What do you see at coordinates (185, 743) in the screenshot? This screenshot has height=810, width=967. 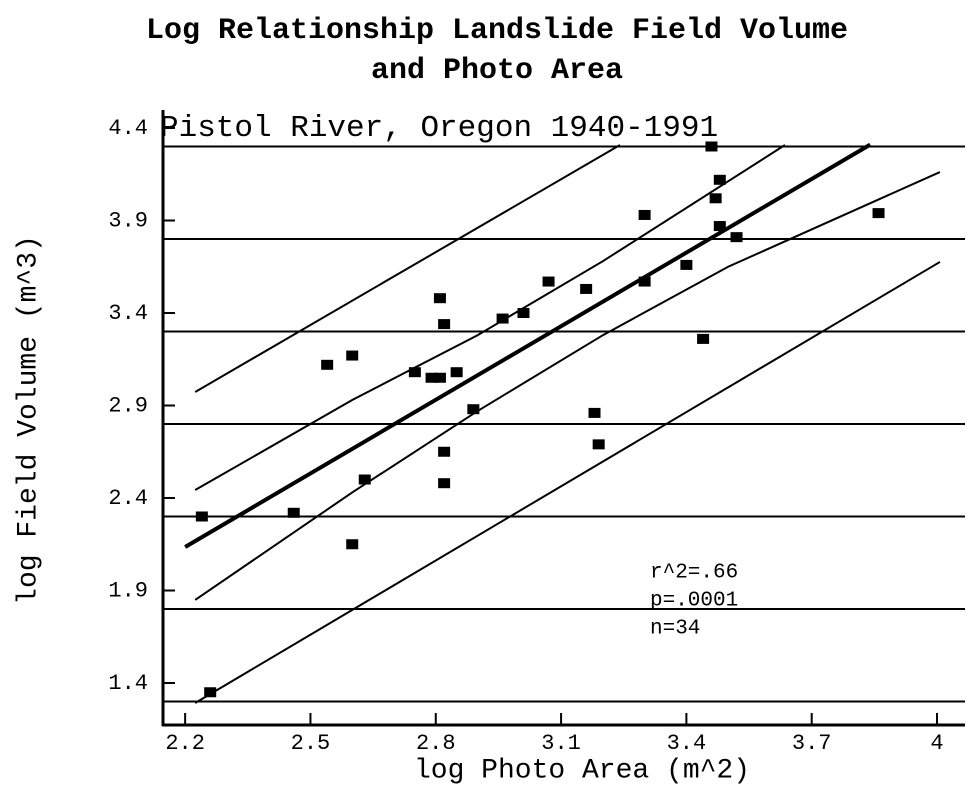 I see `x-tick-label: 2.2` at bounding box center [185, 743].